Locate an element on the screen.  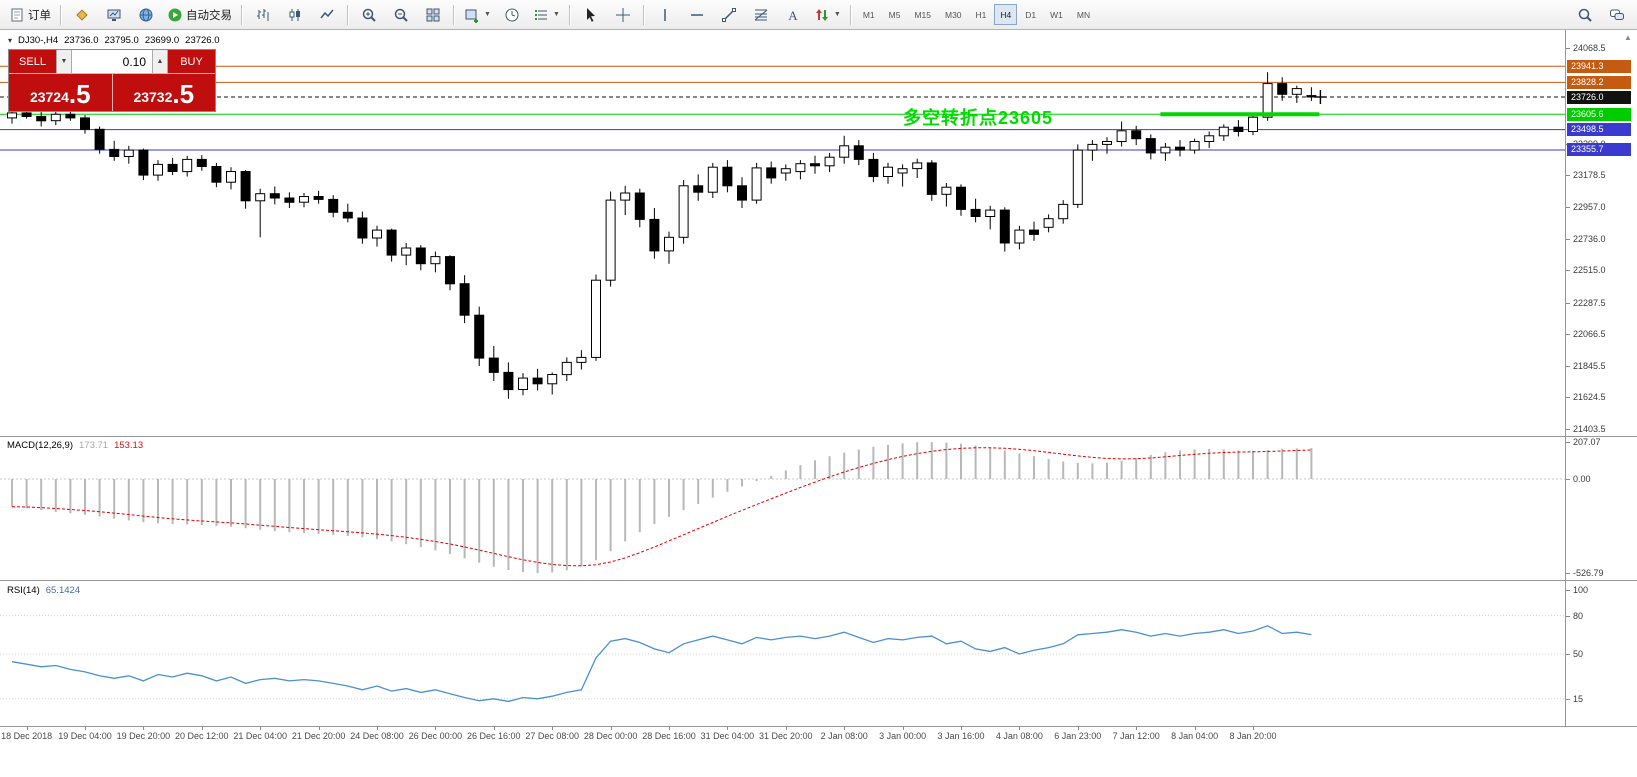
buy-button: BUY is located at coordinates (191, 61).